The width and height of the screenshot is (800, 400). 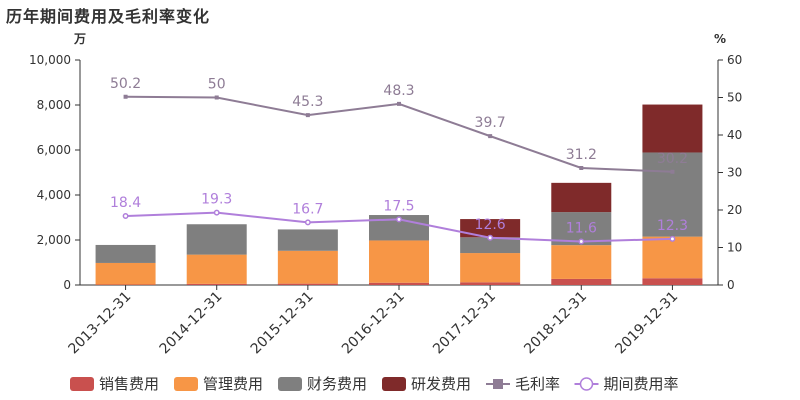 What do you see at coordinates (54, 150) in the screenshot?
I see `y-left-tick-label: 6,000` at bounding box center [54, 150].